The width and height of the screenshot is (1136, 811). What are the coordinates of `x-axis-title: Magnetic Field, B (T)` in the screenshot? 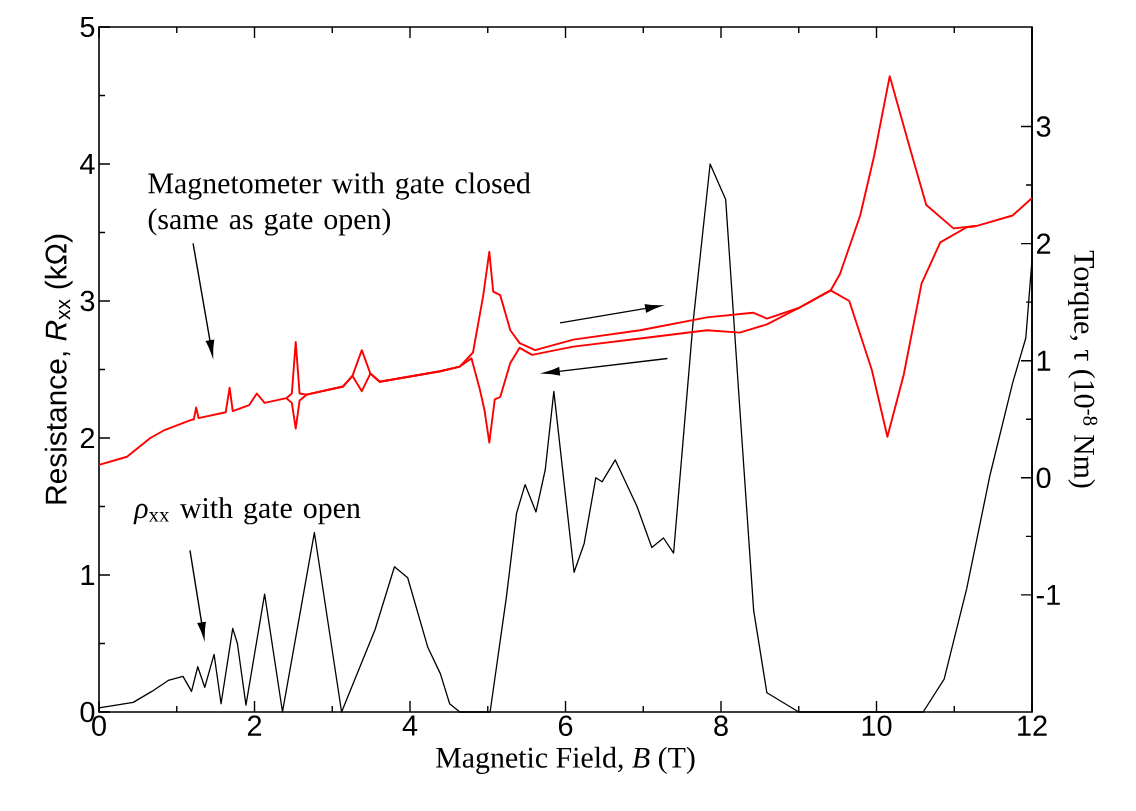 It's located at (565, 760).